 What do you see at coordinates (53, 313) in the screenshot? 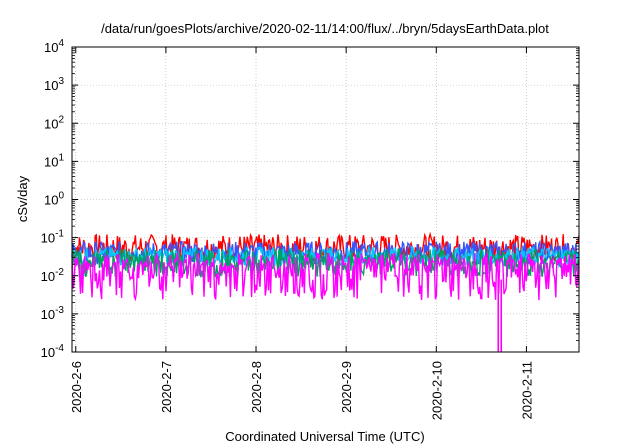
I see `y-tick-label: 10⁻³` at bounding box center [53, 313].